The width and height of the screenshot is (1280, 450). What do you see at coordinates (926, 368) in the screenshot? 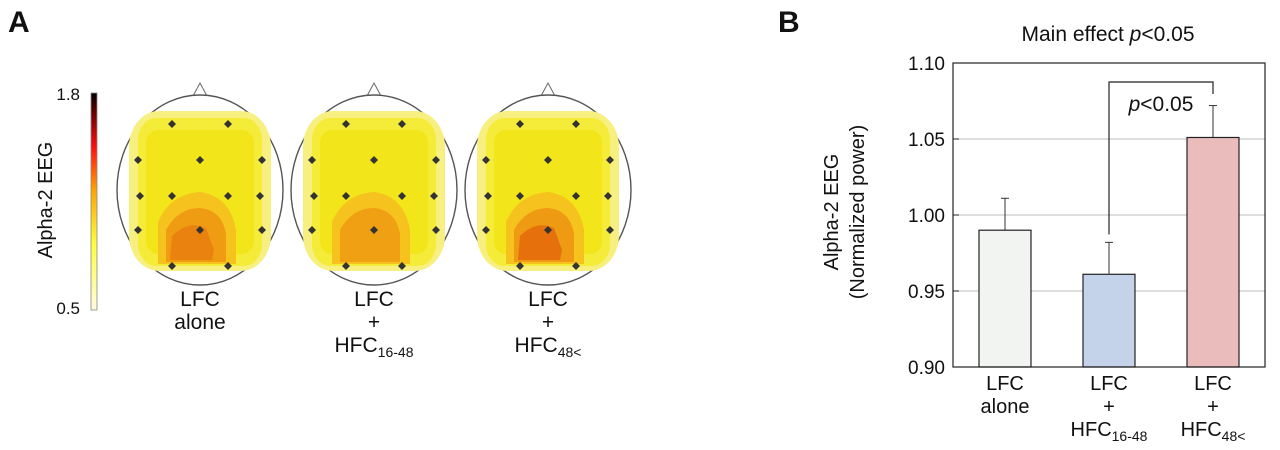
I see `y-tick-label: 0.90` at bounding box center [926, 368].